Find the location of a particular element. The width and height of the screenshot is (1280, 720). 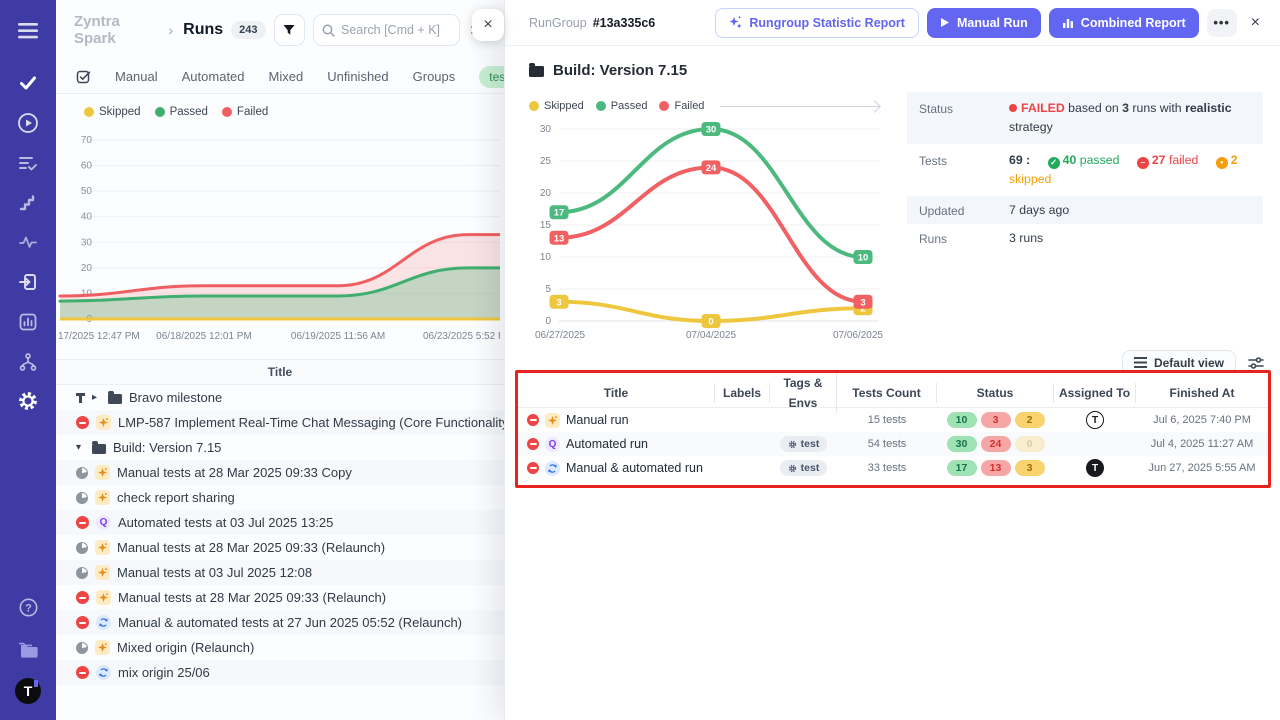

drawer-edge-close-button: × is located at coordinates (488, 25).